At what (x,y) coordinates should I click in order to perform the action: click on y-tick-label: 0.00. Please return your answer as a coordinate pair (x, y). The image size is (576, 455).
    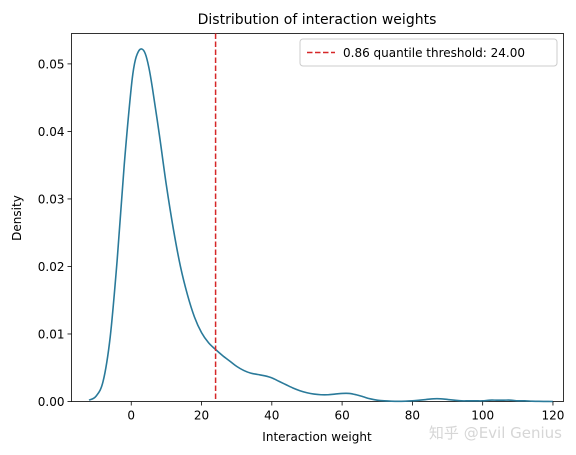
    Looking at the image, I should click on (51, 402).